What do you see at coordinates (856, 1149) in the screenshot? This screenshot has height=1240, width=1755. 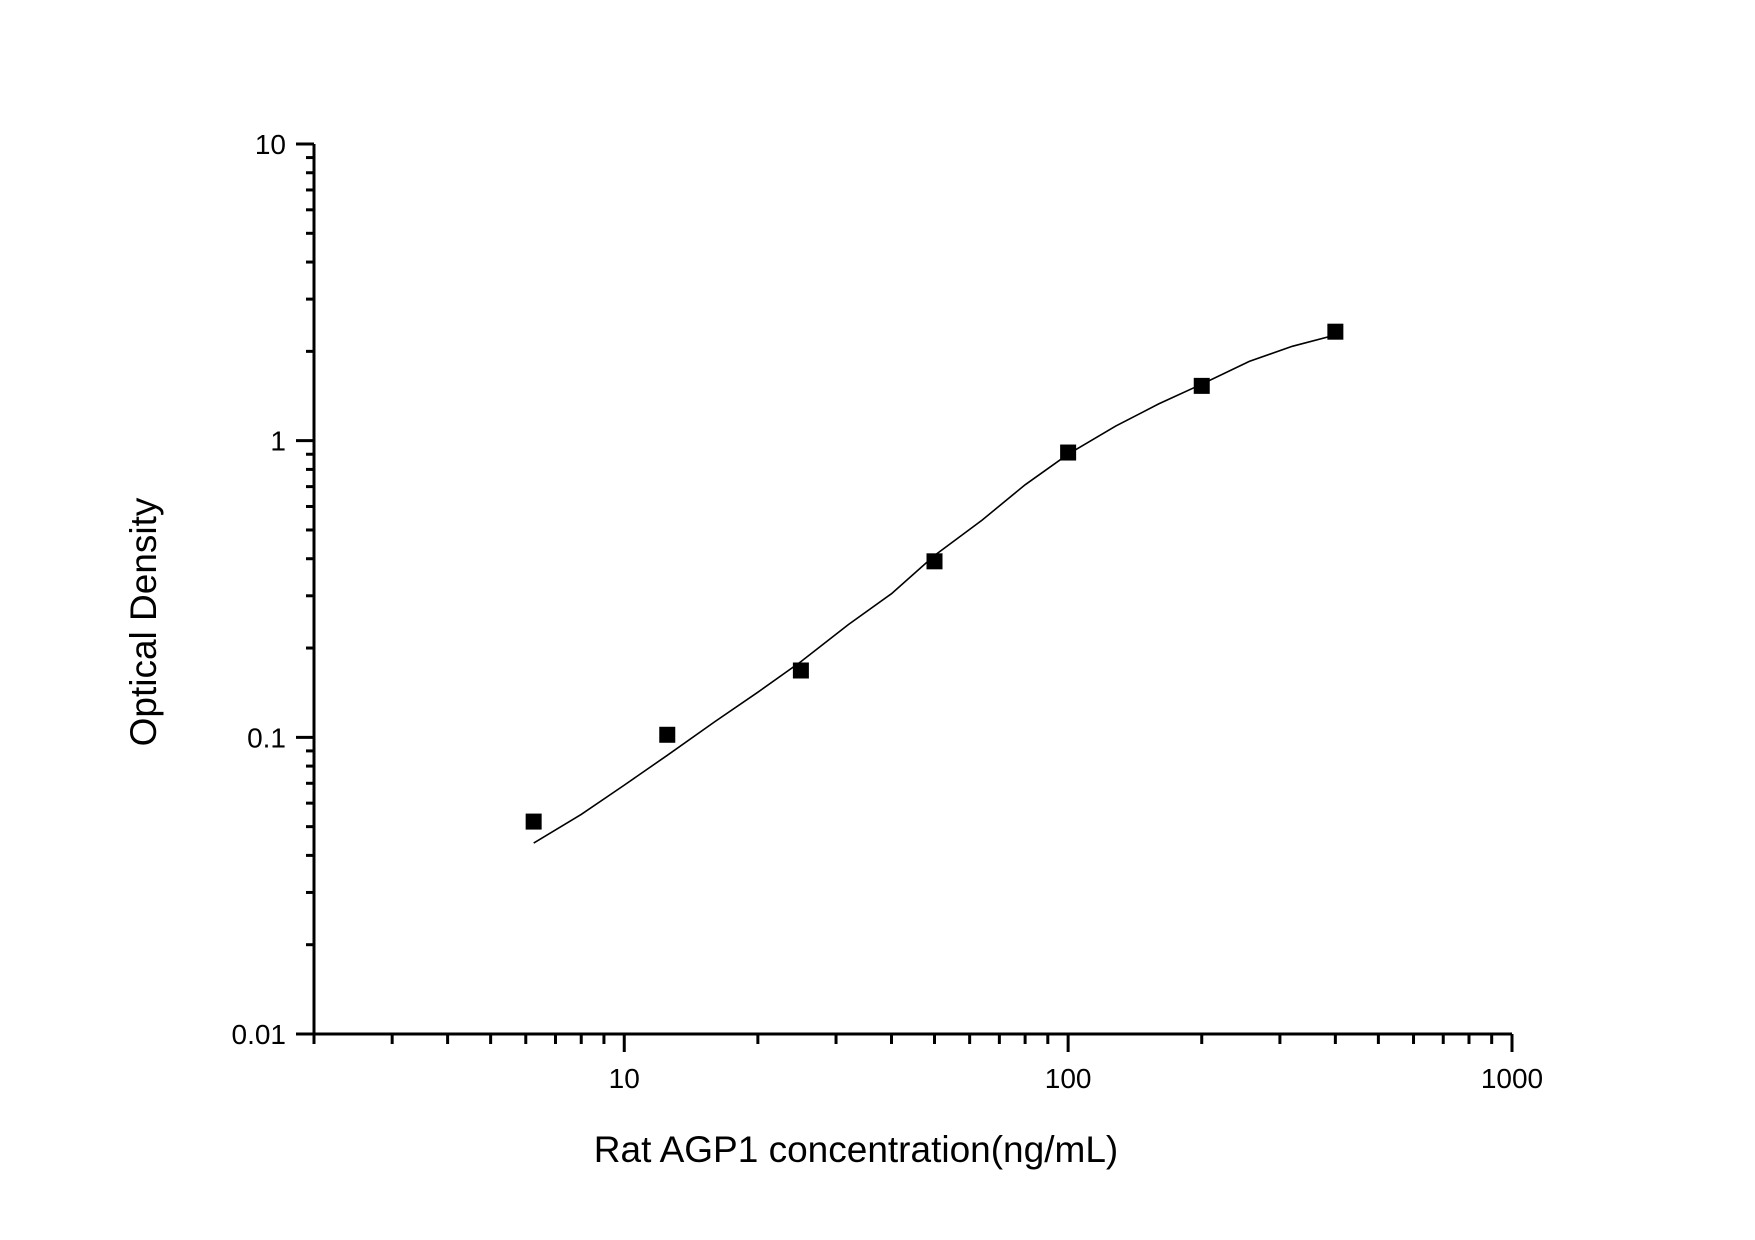 I see `x-axis-title: Rat AGP1 concentration(ng/mL)` at bounding box center [856, 1149].